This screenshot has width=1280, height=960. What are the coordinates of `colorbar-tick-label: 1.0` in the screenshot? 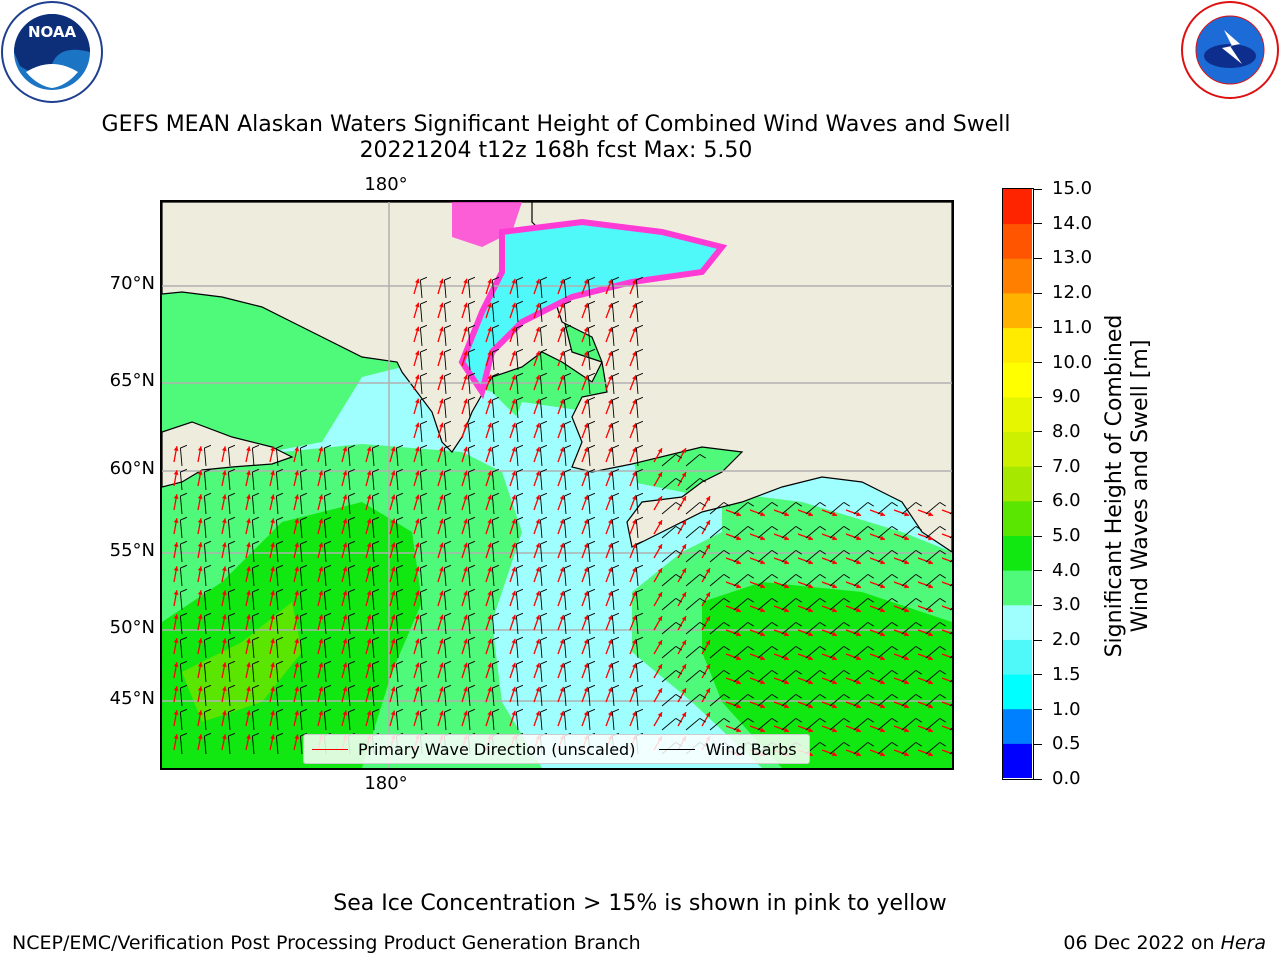 It's located at (1066, 709).